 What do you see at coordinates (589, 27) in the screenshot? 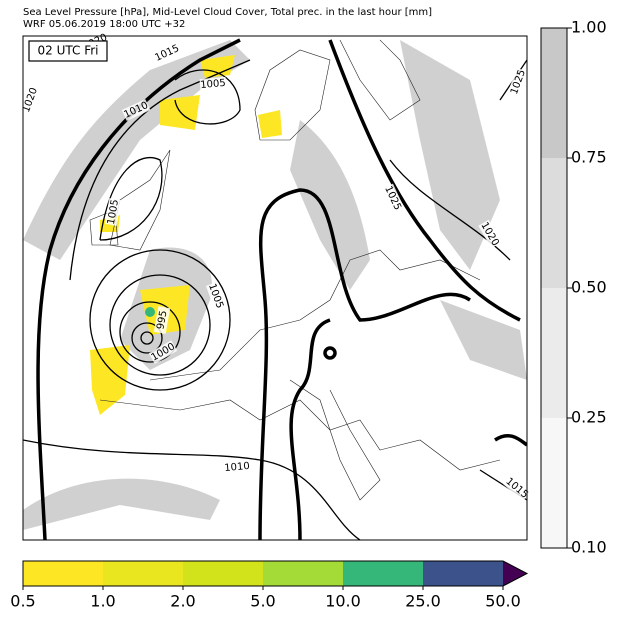
I see `colorbar-tick-label: 1.00` at bounding box center [589, 27].